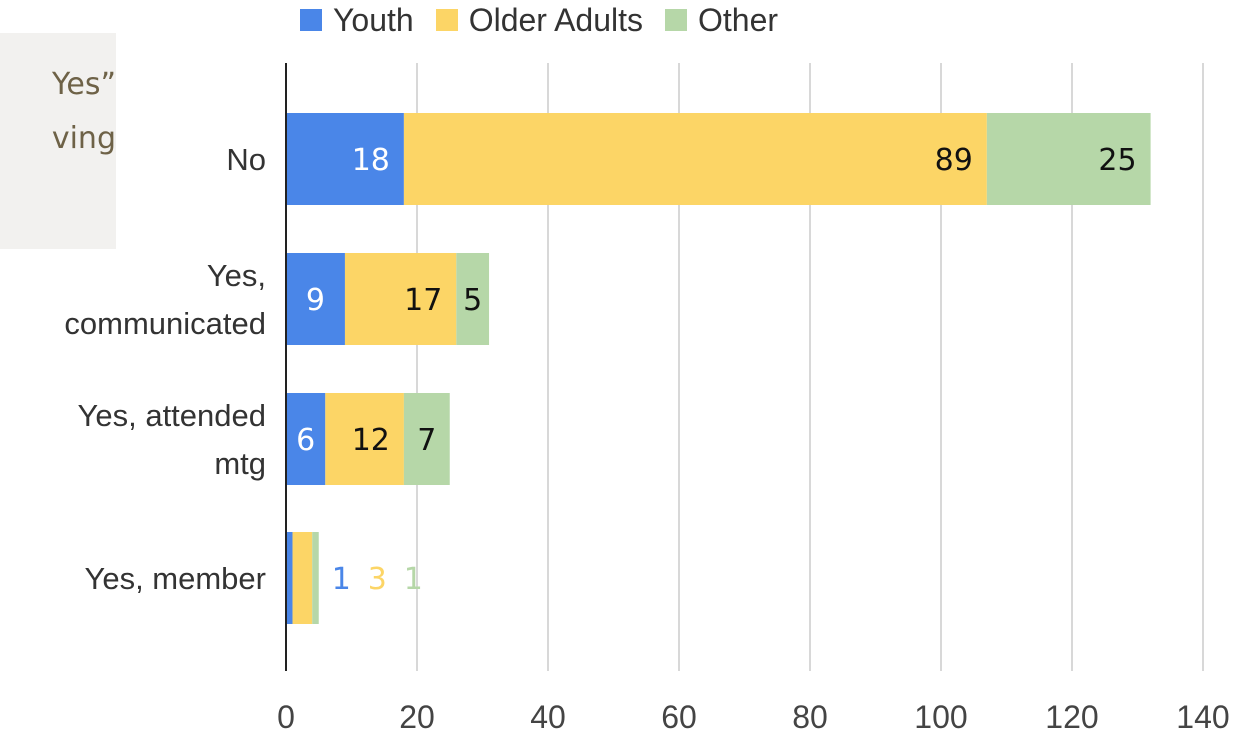 The width and height of the screenshot is (1250, 732). I want to click on category-label: Yes,, so click(236, 275).